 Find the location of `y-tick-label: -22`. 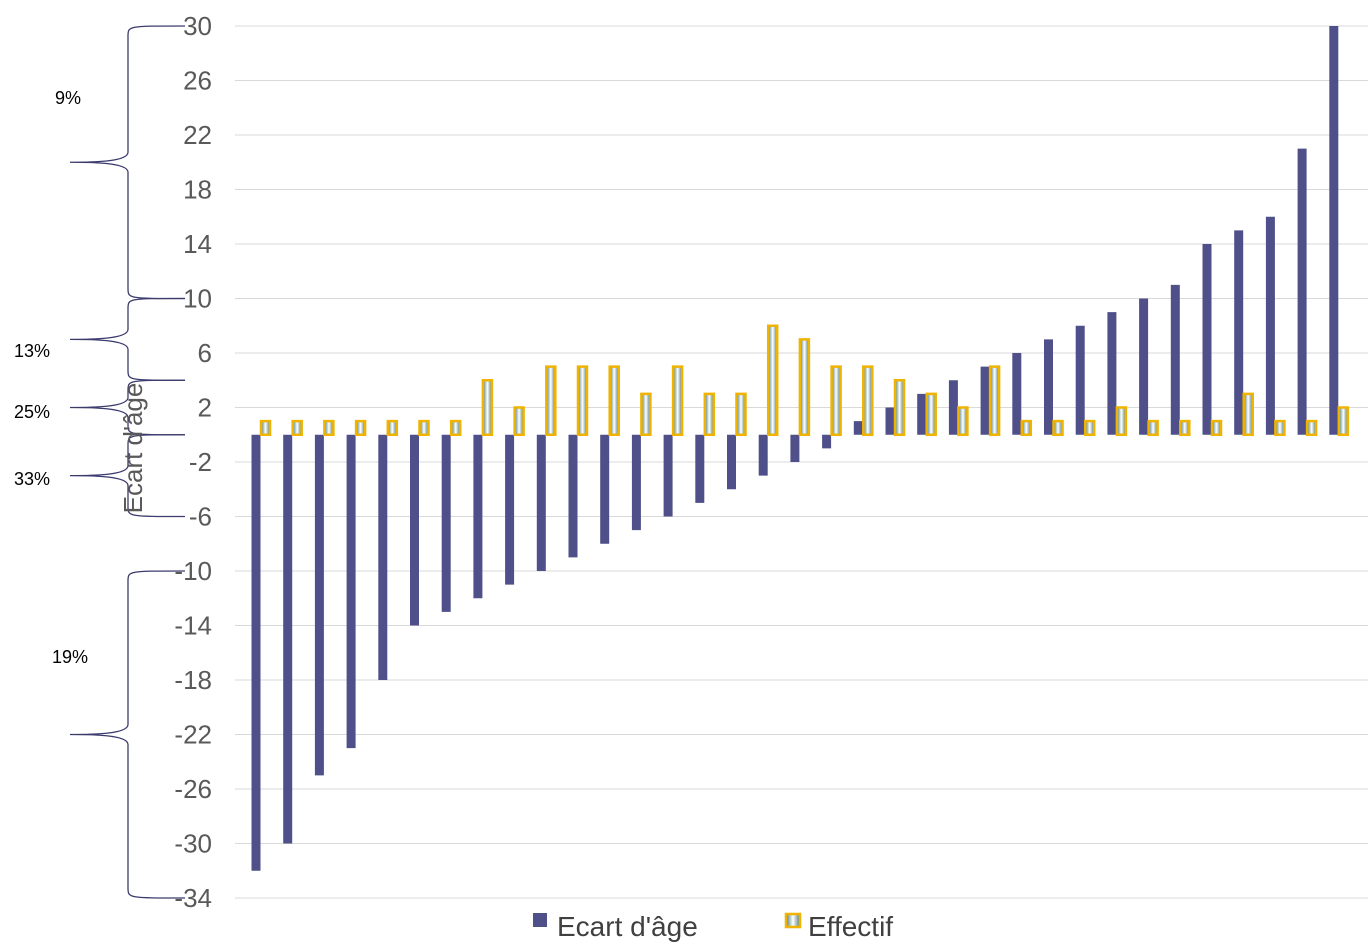

y-tick-label: -22 is located at coordinates (193, 735).